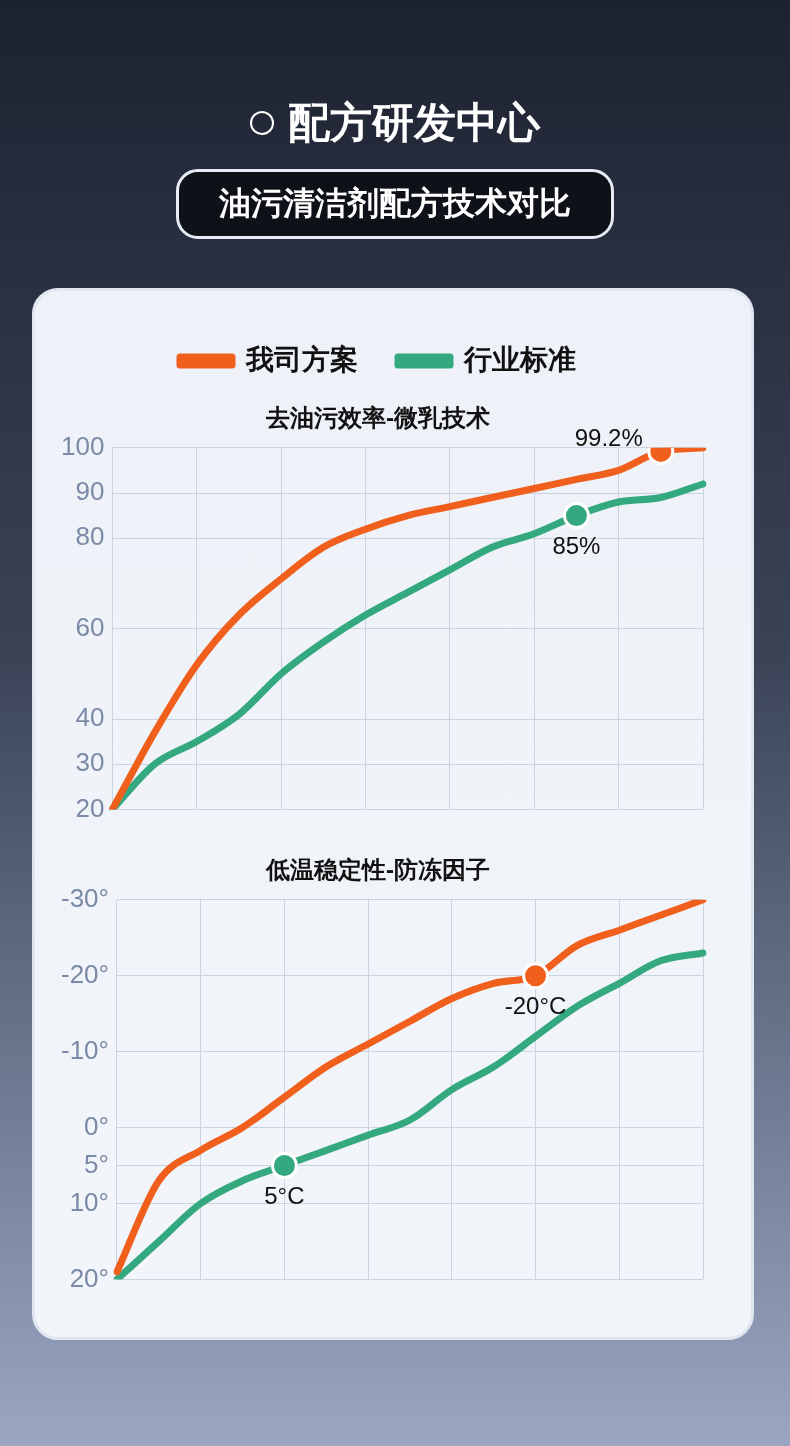 This screenshot has height=1446, width=790. I want to click on y-tick-label: 80, so click(90, 536).